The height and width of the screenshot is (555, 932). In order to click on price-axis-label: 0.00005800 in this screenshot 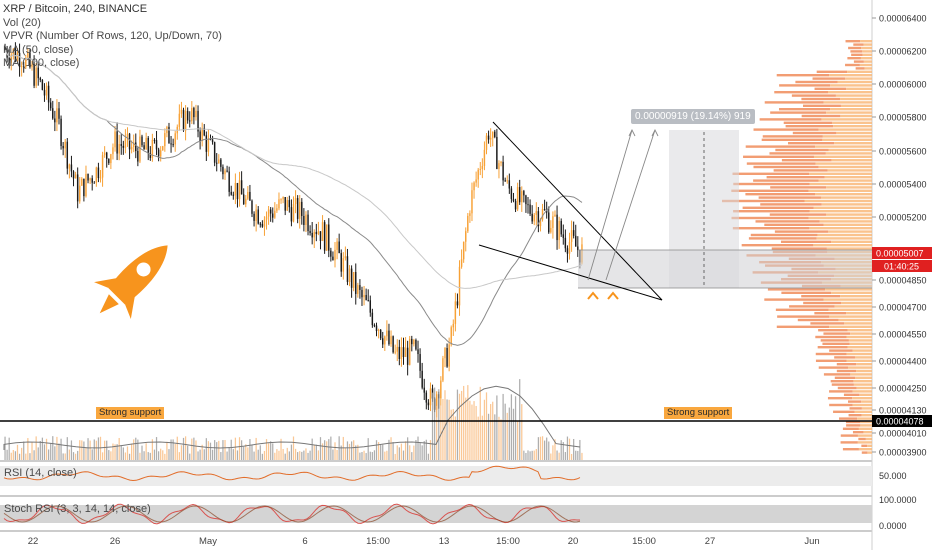, I will do `click(903, 118)`.